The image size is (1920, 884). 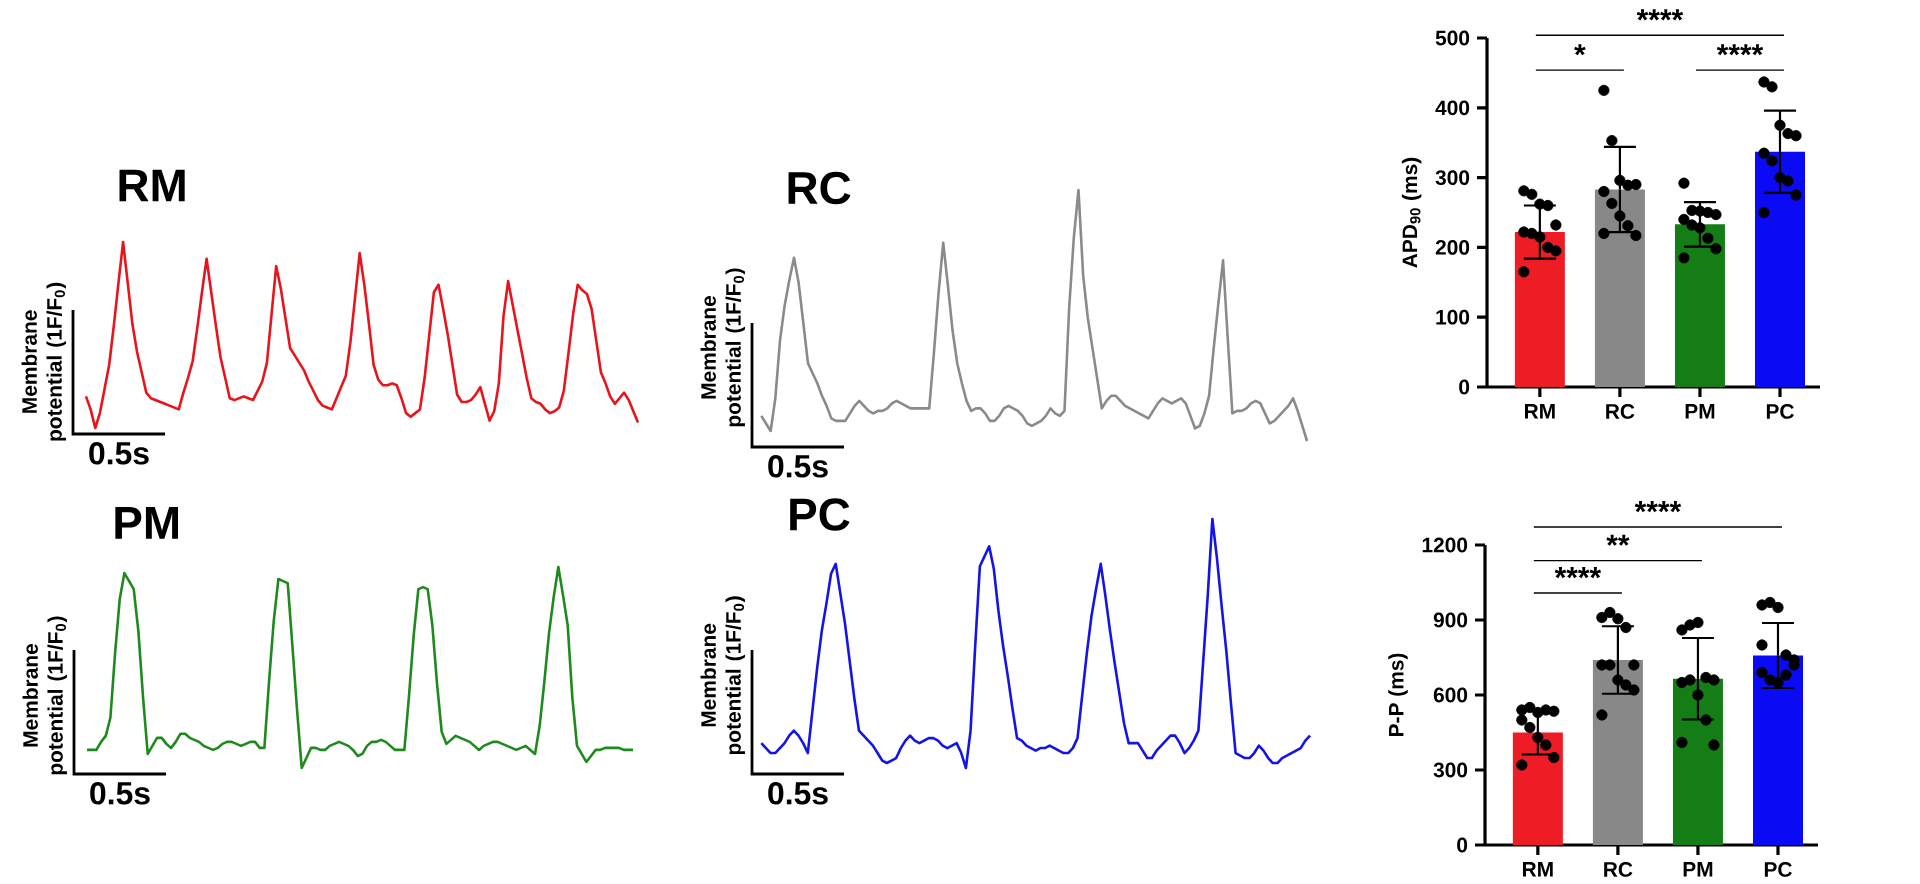 I want to click on y-axis-title: APD$_{90}$ (ms), so click(x=1411, y=212).